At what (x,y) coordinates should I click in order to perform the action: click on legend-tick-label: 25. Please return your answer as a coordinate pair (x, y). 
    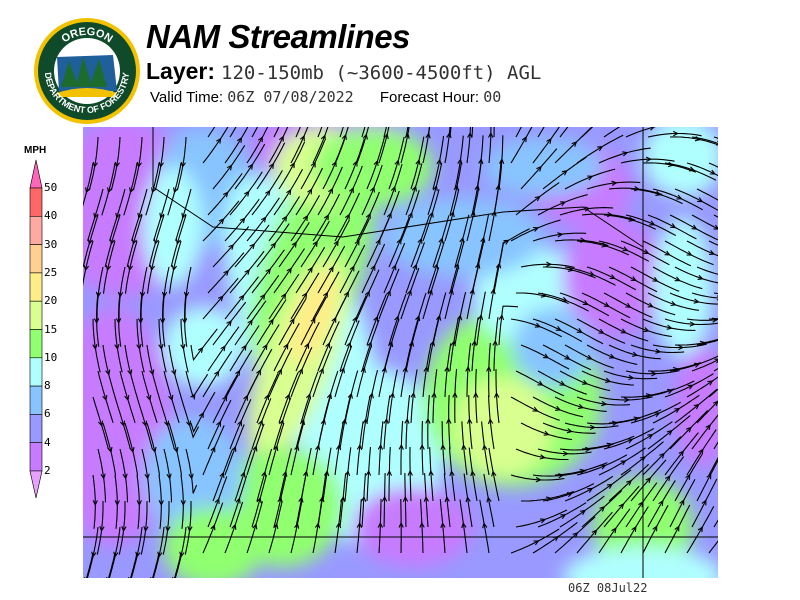
    Looking at the image, I should click on (51, 272).